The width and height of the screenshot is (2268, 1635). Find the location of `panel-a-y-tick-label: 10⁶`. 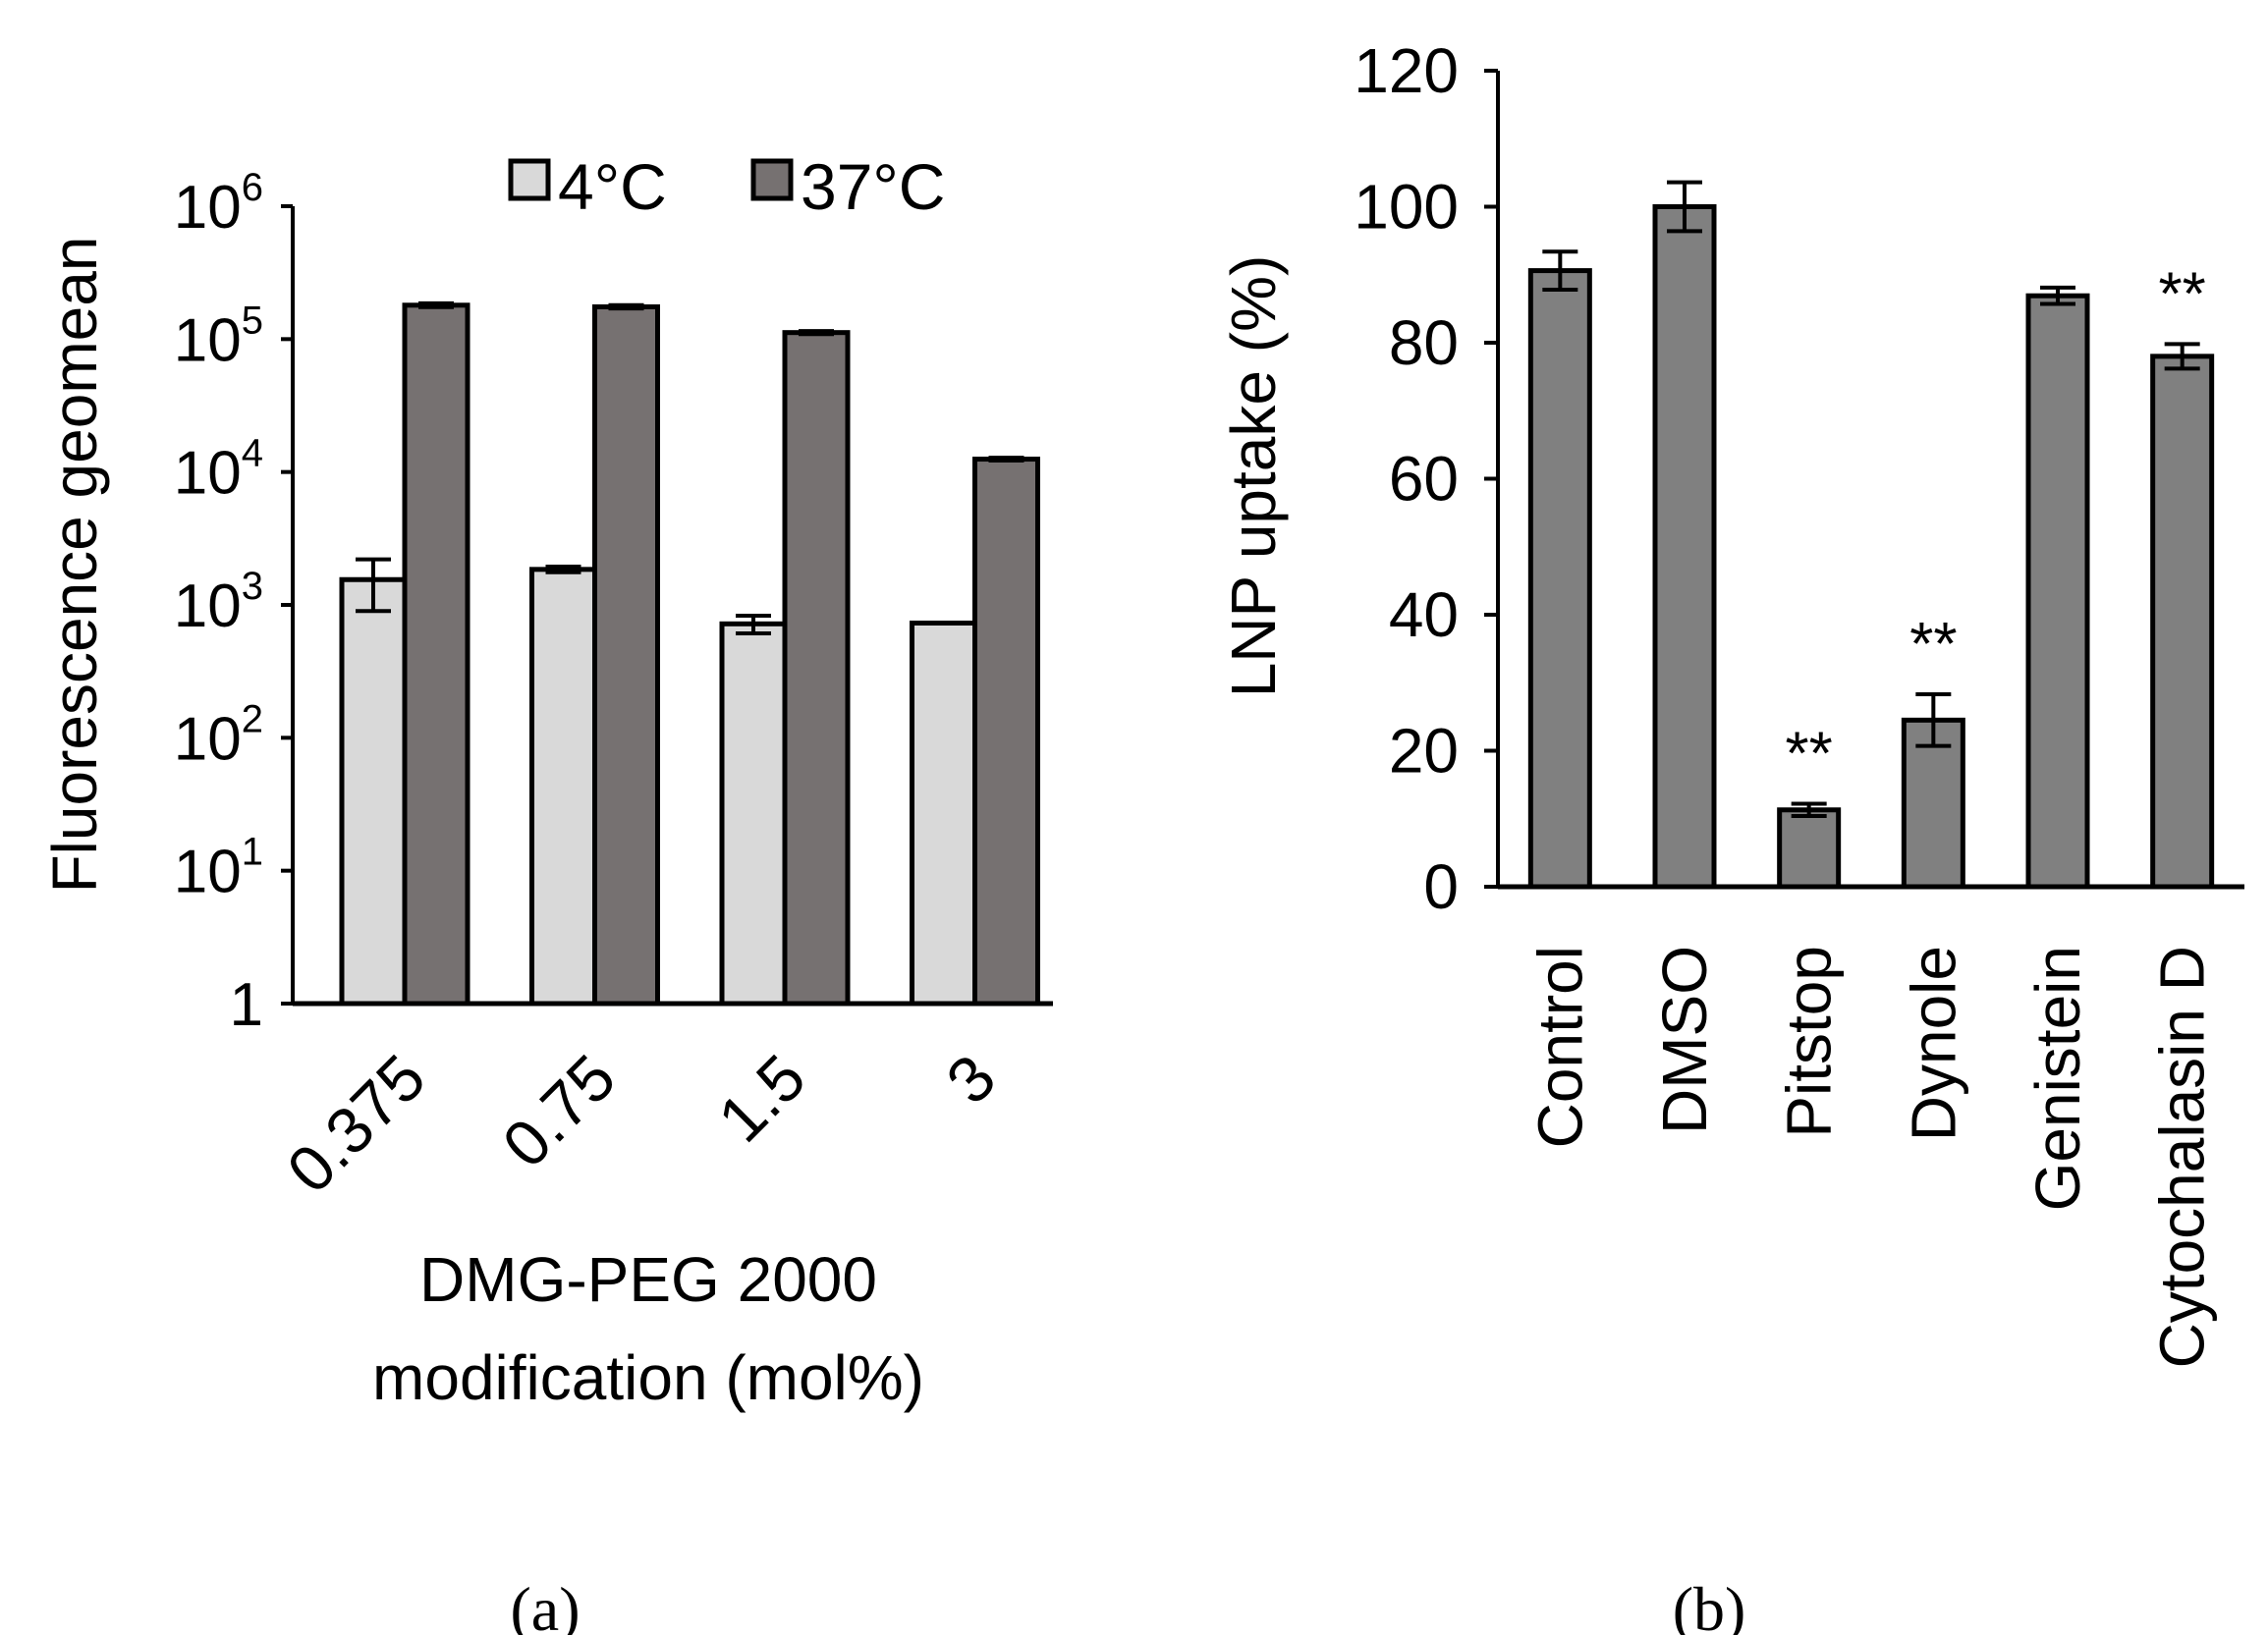

panel-a-y-tick-label: 10⁶ is located at coordinates (218, 204).